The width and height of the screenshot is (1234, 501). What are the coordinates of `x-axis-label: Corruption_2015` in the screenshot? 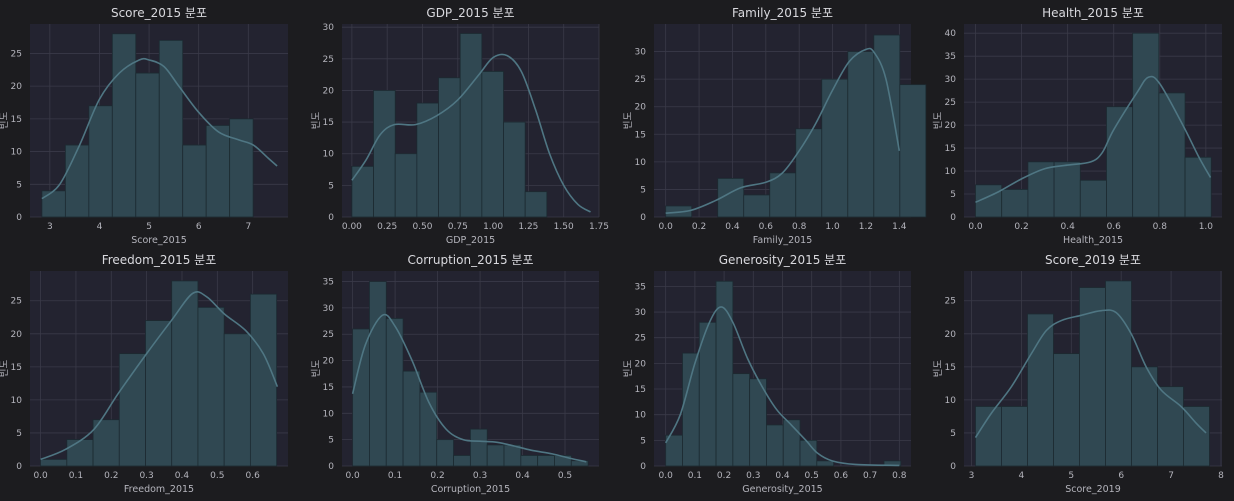 It's located at (470, 489).